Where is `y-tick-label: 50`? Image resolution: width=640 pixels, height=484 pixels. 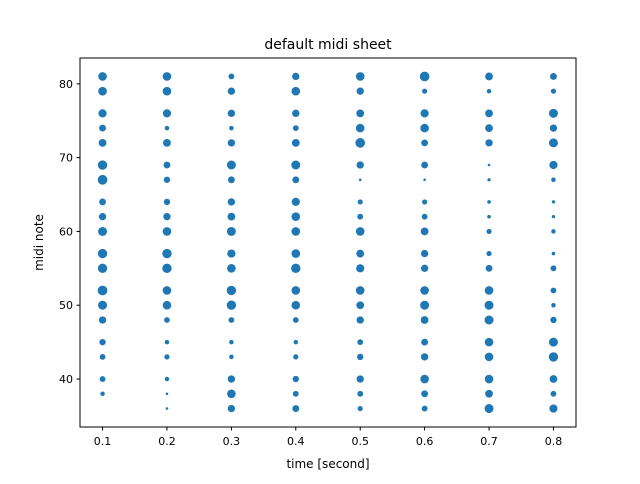 y-tick-label: 50 is located at coordinates (66, 305).